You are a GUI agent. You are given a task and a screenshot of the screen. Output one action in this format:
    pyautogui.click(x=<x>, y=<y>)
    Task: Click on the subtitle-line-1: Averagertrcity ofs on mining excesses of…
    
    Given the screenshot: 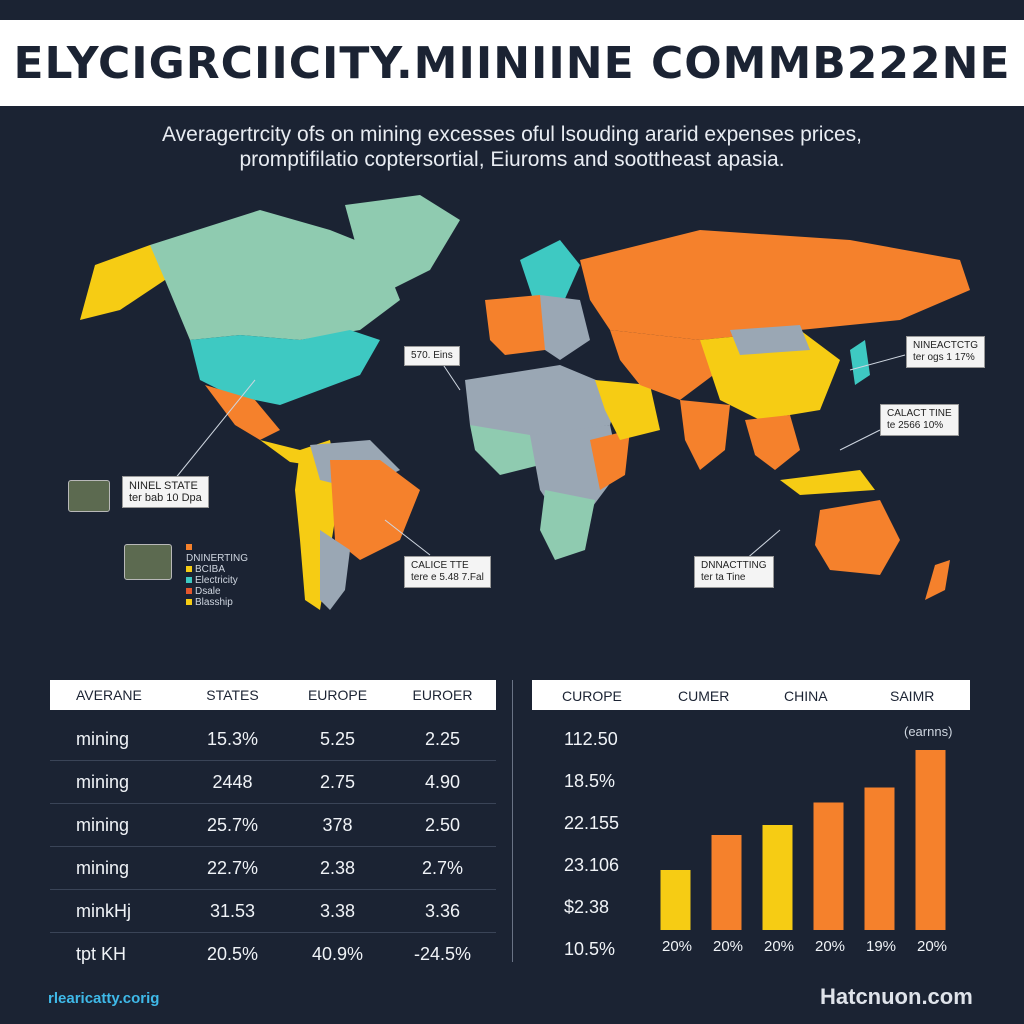 What is the action you would take?
    pyautogui.click(x=512, y=134)
    